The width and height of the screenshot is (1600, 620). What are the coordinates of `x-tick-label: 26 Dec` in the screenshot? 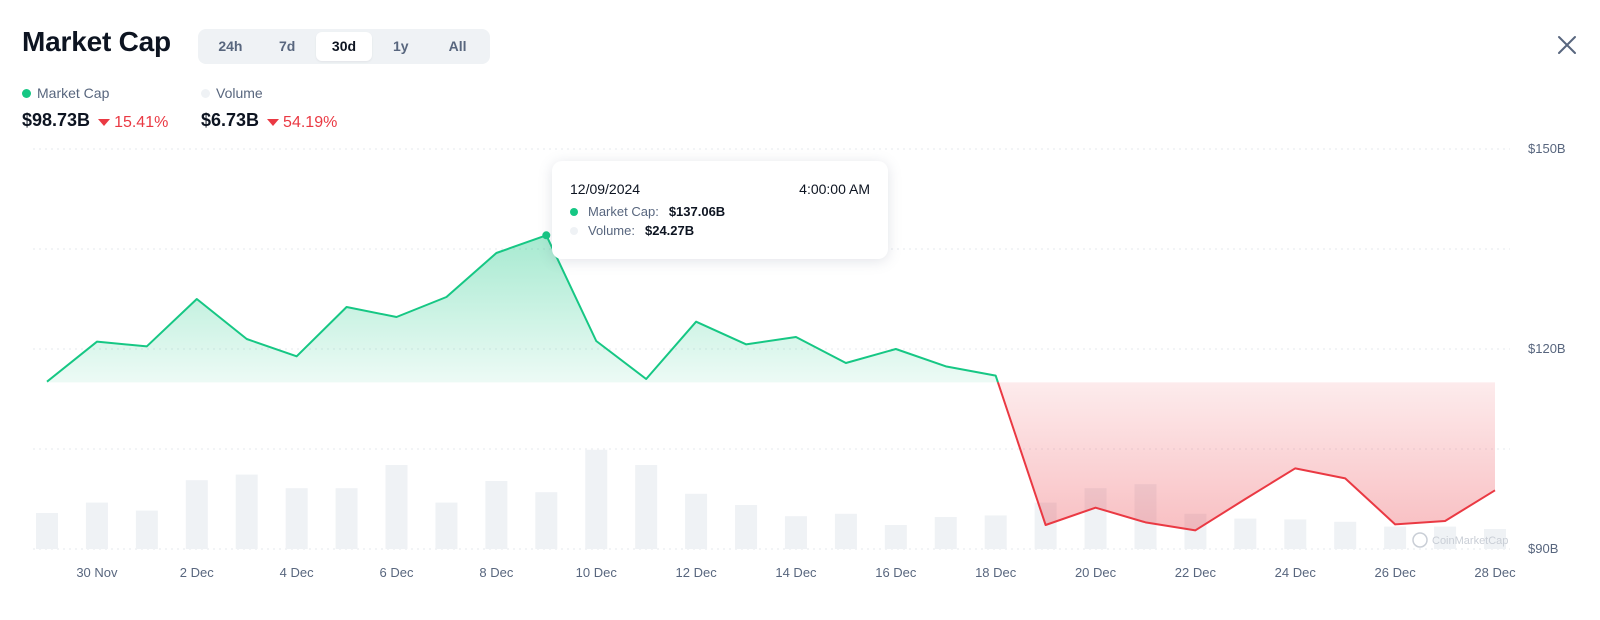 It's located at (1396, 572).